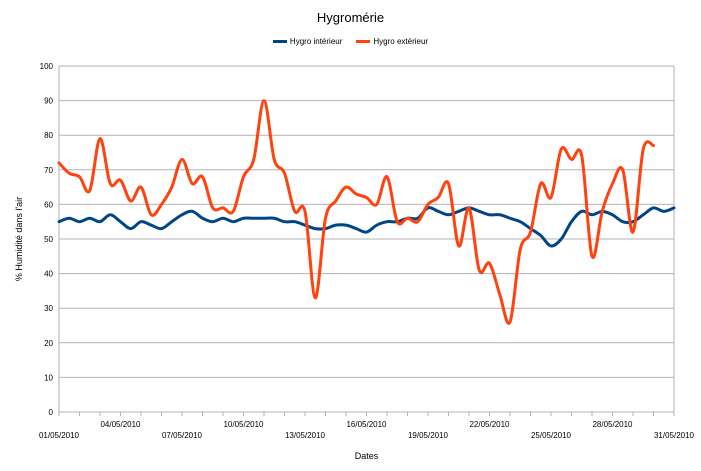  Describe the element at coordinates (182, 435) in the screenshot. I see `x-tick-label: 07/05/2010` at that location.